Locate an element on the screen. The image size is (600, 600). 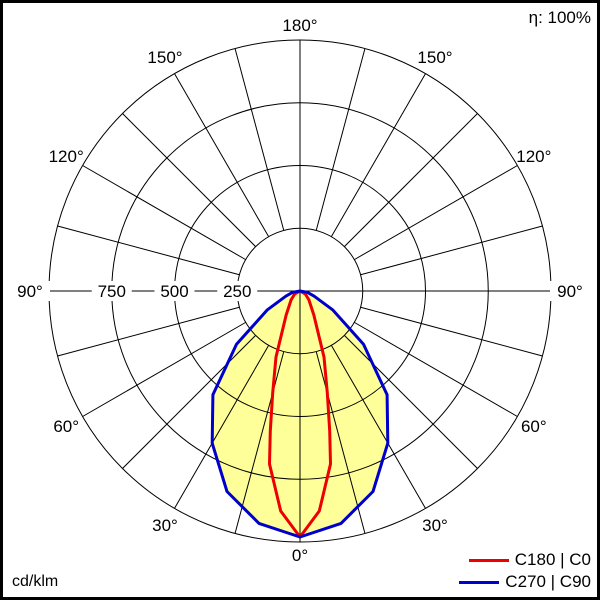
legend-item-c270-c90: C270 | C90 is located at coordinates (525, 582).